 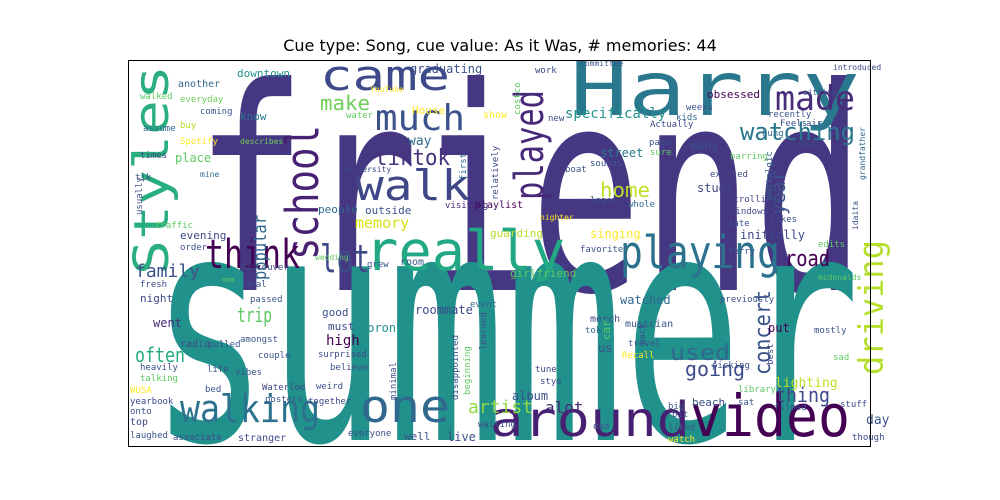 What do you see at coordinates (428, 110) in the screenshot?
I see `word: House` at bounding box center [428, 110].